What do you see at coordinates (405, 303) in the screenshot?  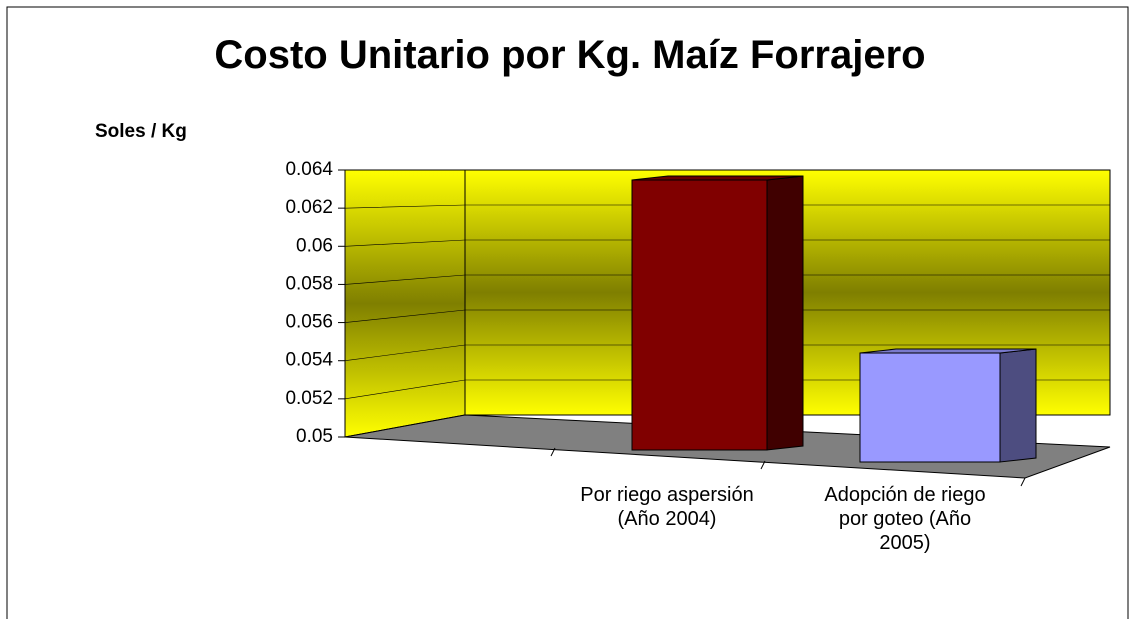 I see `side-wall` at bounding box center [405, 303].